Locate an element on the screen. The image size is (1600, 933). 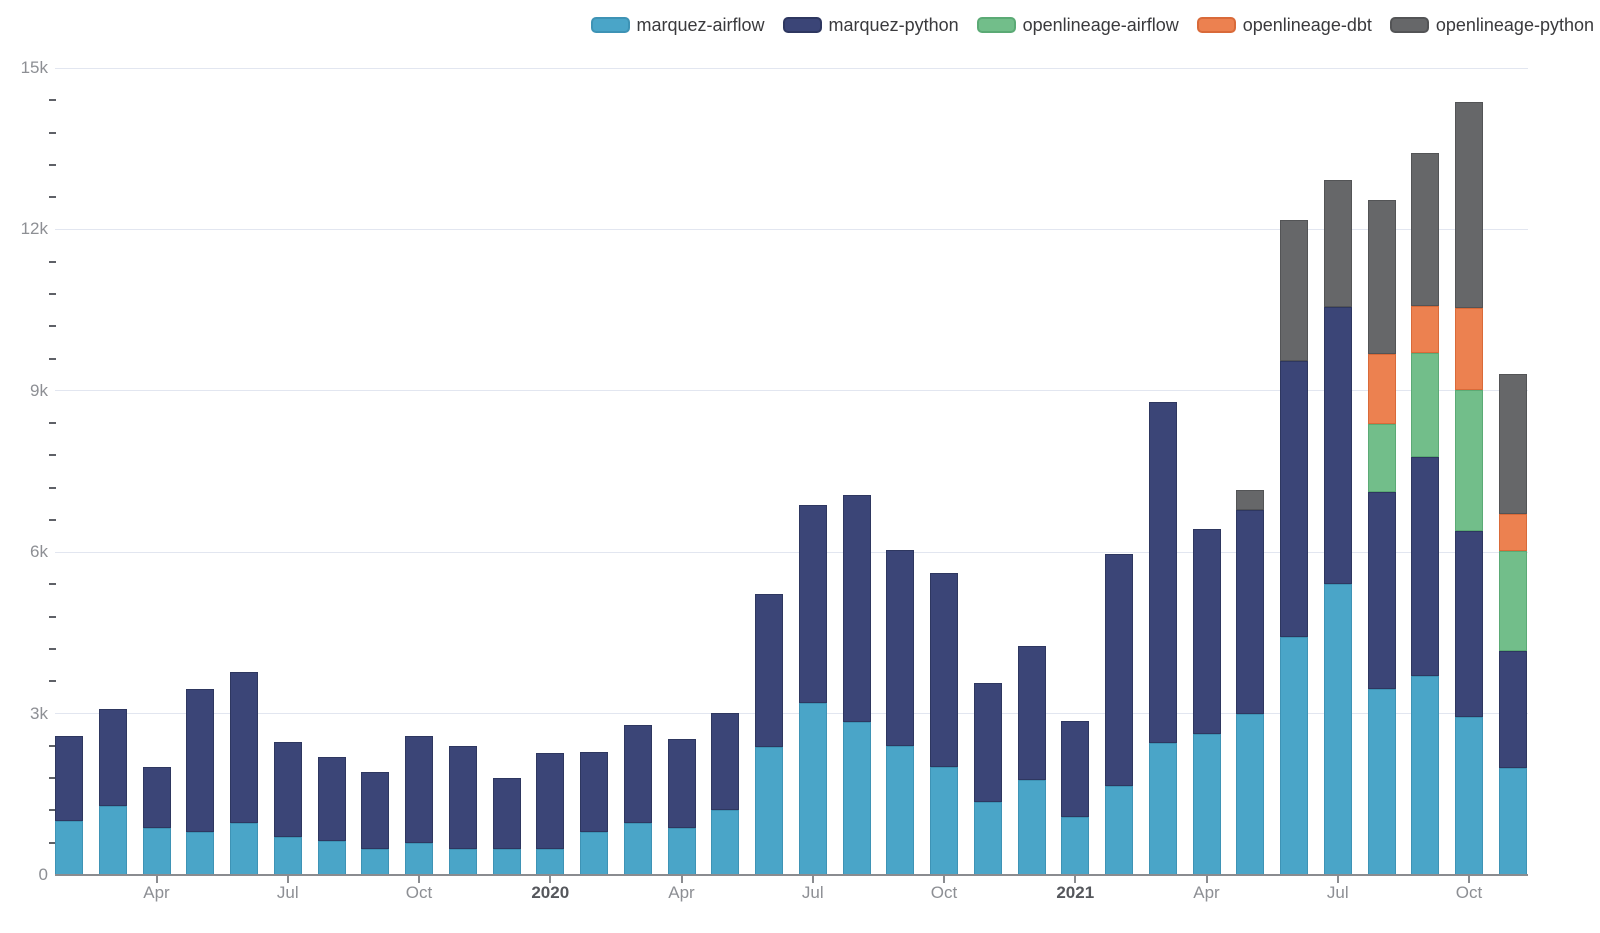
legend-item-openlineage-airflow: openlineage-airflow is located at coordinates (1077, 25).